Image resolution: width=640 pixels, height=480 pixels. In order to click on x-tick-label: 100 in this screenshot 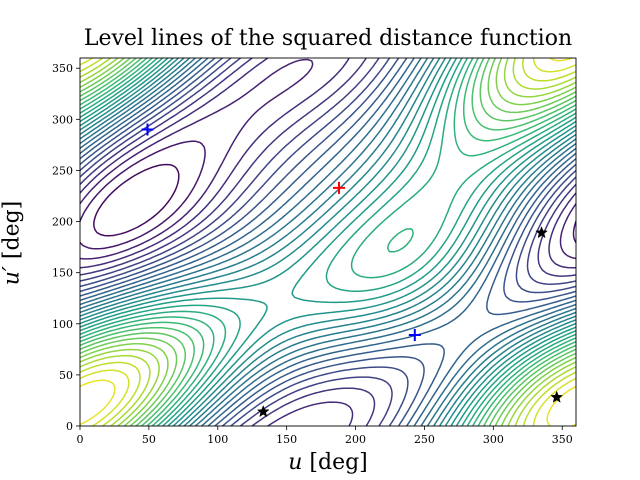, I will do `click(217, 439)`.